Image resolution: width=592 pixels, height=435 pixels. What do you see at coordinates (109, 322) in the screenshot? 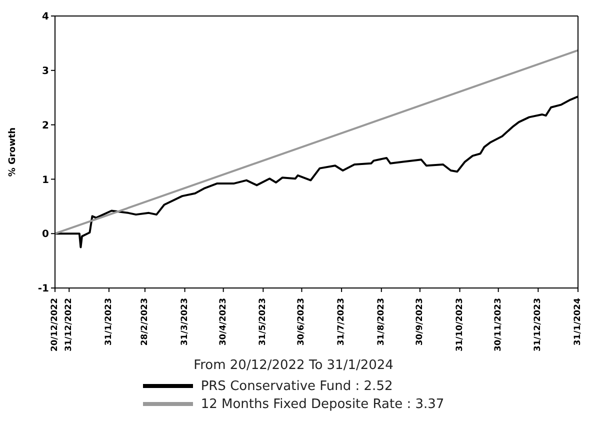
I see `x-tick-label: 31/1/2023` at bounding box center [109, 322].